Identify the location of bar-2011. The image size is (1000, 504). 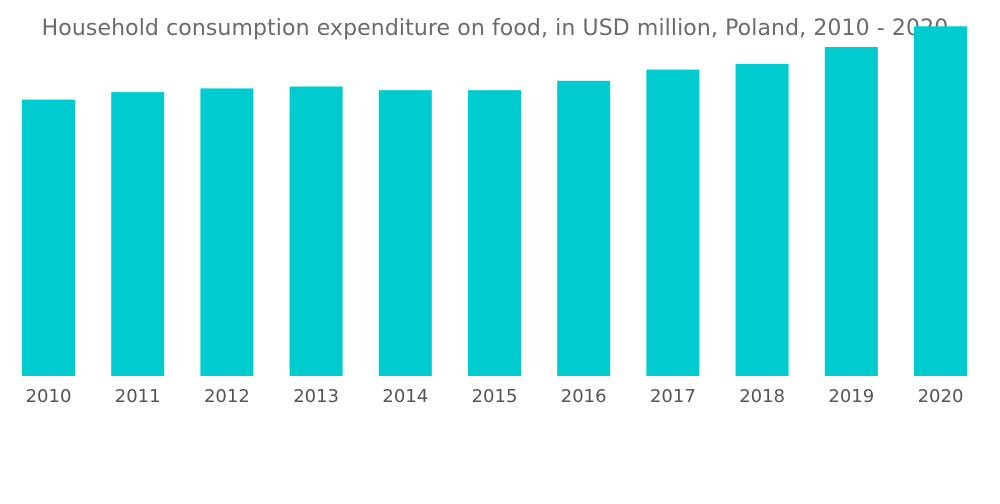
(138, 234).